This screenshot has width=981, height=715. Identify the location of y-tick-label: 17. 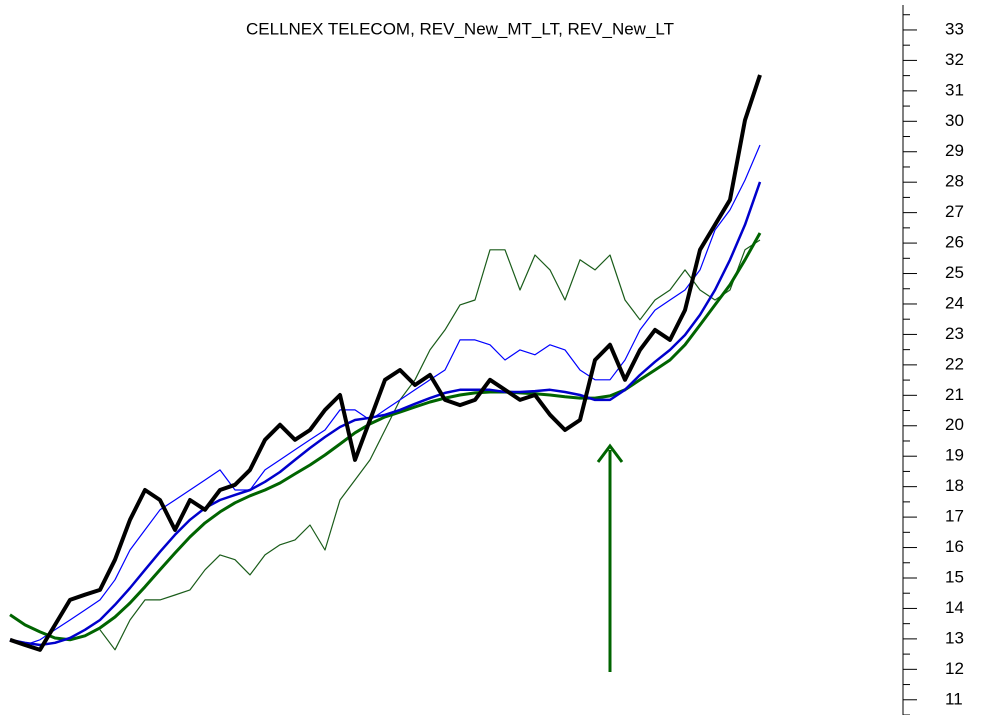
(954, 516).